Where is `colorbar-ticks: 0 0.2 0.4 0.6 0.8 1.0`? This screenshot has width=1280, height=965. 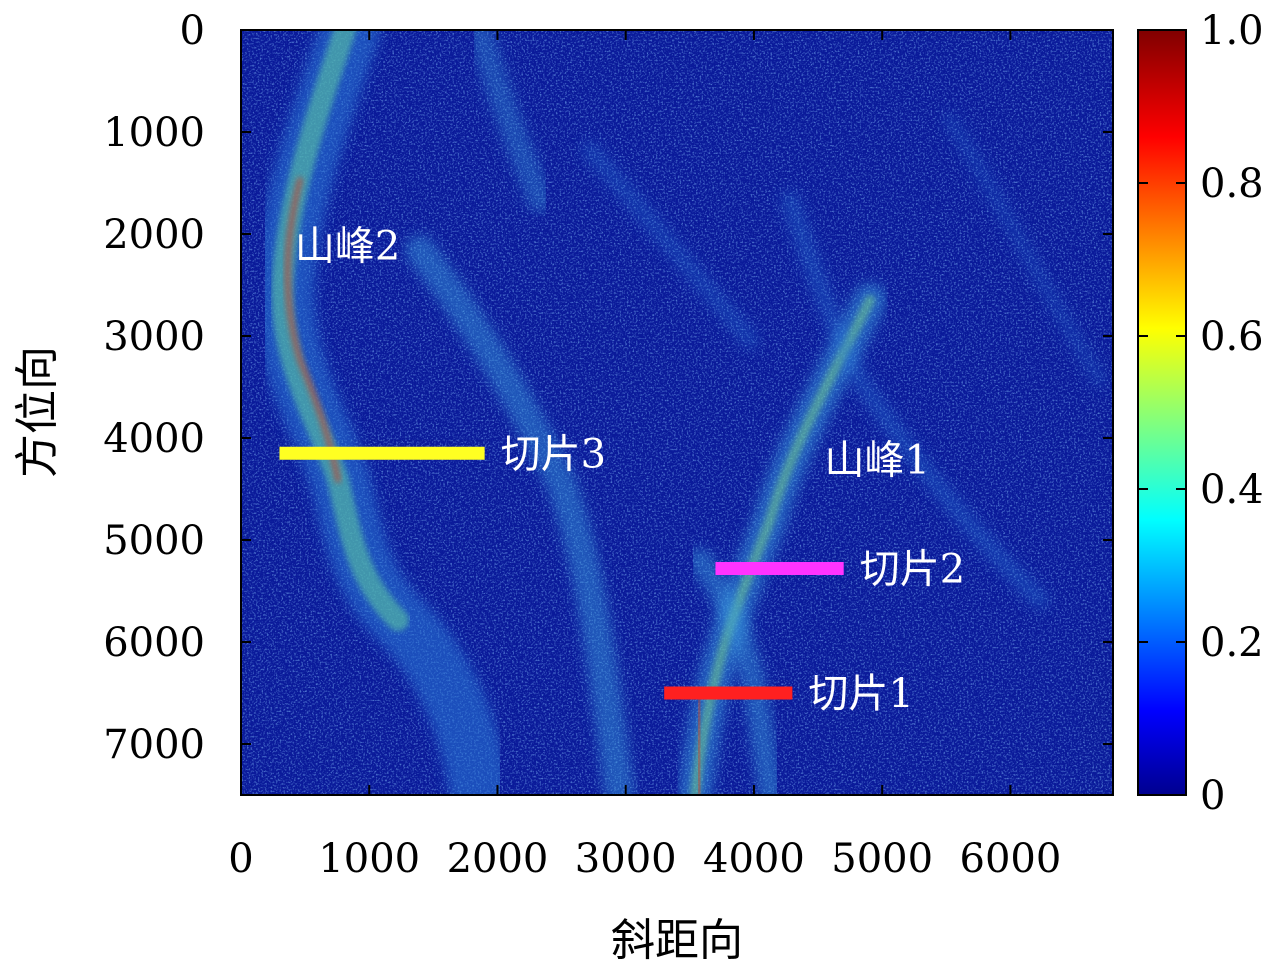 colorbar-ticks: 0 0.2 0.4 0.6 0.8 1.0 is located at coordinates (1201, 413).